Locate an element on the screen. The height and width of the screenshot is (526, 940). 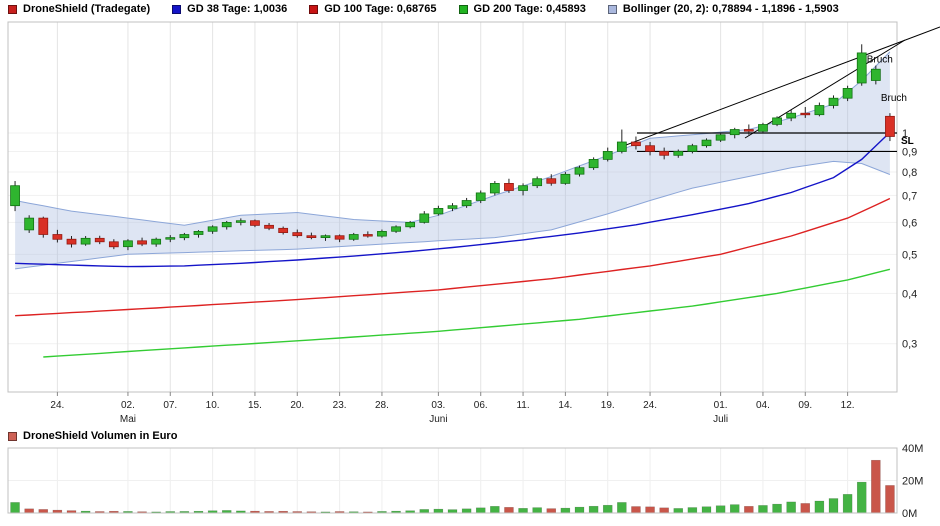
svg-text: Mai is located at coordinates (128, 419).